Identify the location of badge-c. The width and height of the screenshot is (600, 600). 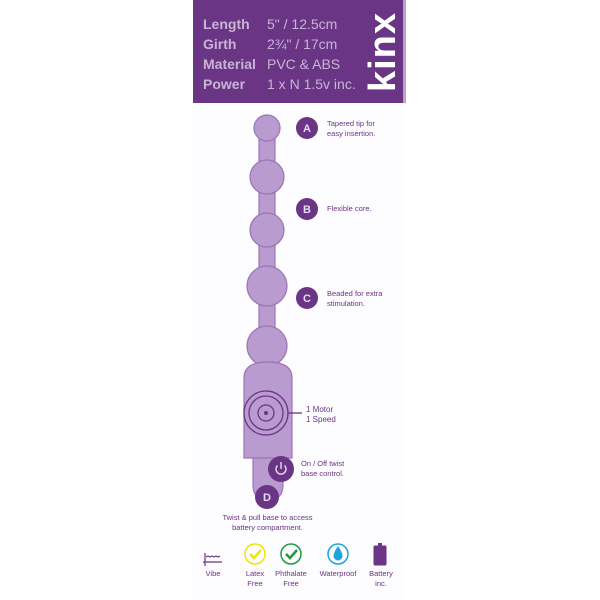
(307, 298).